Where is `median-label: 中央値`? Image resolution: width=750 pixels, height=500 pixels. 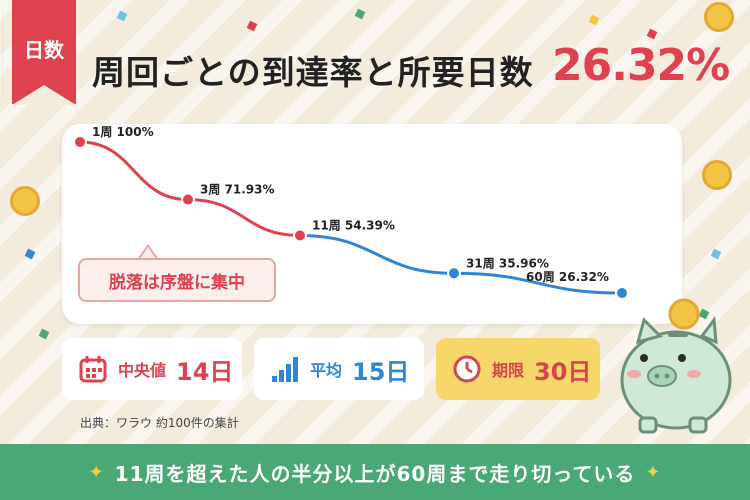 median-label: 中央値 is located at coordinates (142, 370).